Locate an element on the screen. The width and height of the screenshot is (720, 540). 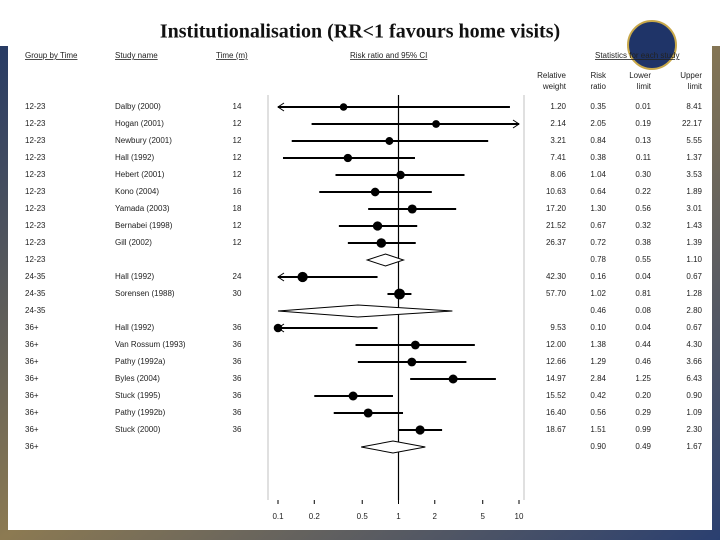
weight-value: 14.97 is located at coordinates (556, 378).